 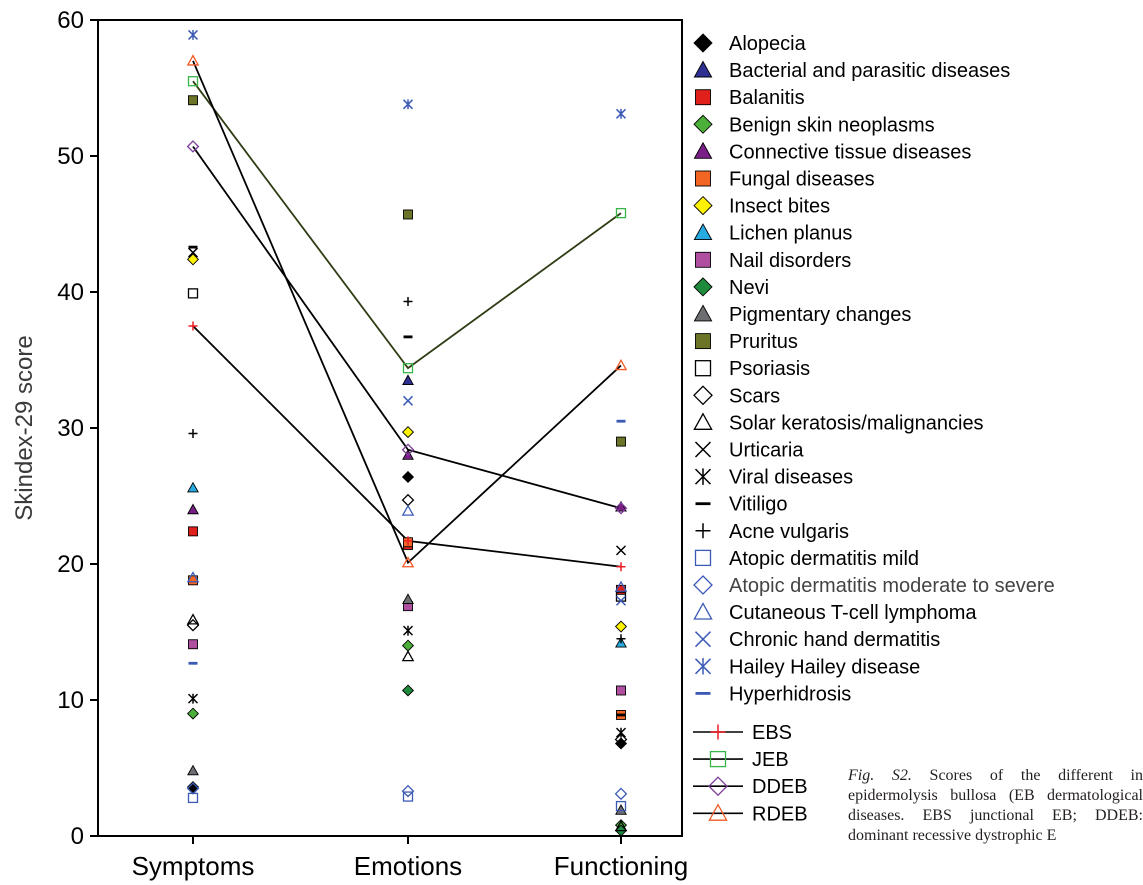 What do you see at coordinates (408, 866) in the screenshot?
I see `x-tick-label: Emotions` at bounding box center [408, 866].